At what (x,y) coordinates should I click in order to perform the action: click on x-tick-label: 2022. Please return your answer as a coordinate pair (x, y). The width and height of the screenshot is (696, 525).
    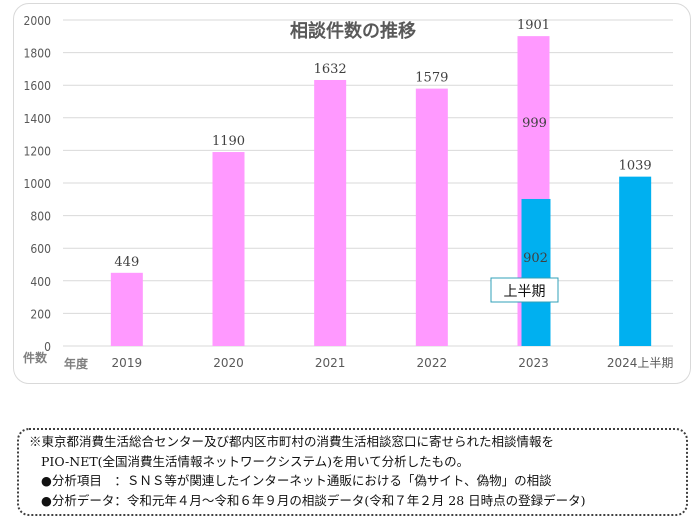
    Looking at the image, I should click on (432, 363).